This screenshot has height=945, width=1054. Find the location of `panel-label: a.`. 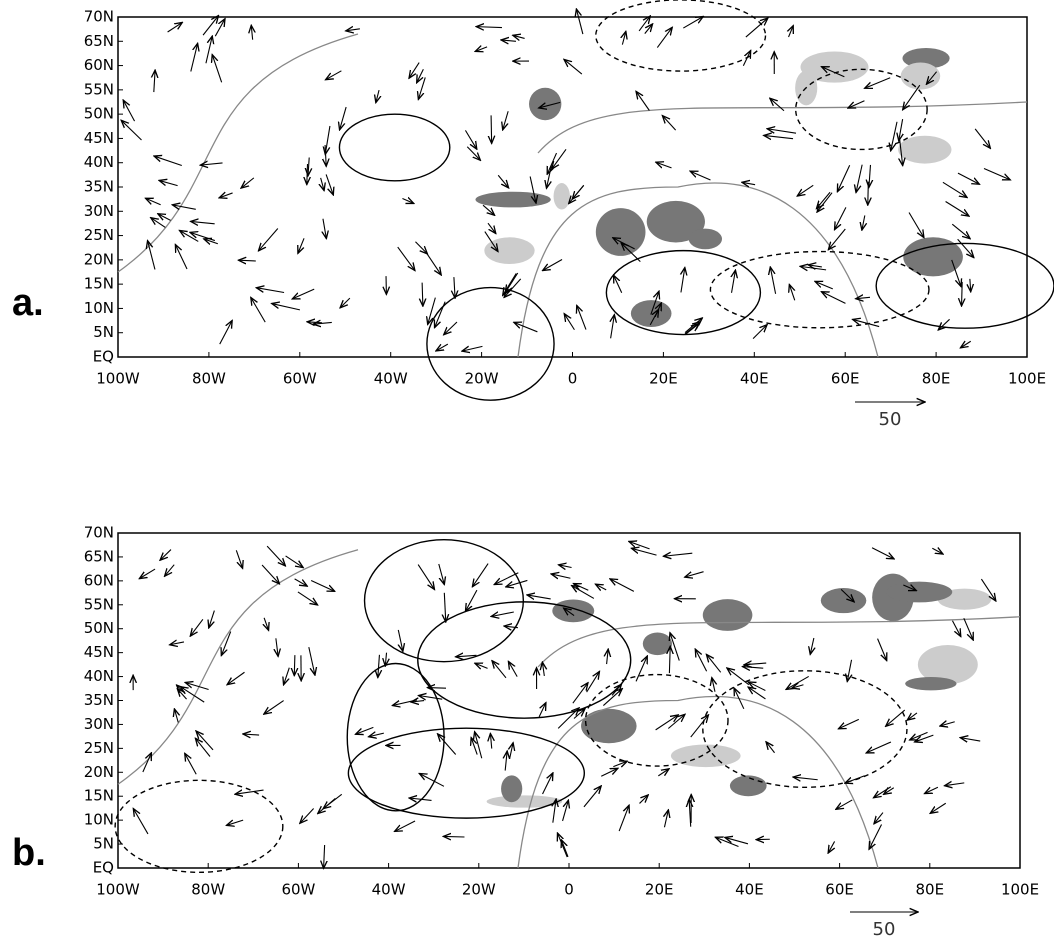

panel-label: a. is located at coordinates (28, 303).